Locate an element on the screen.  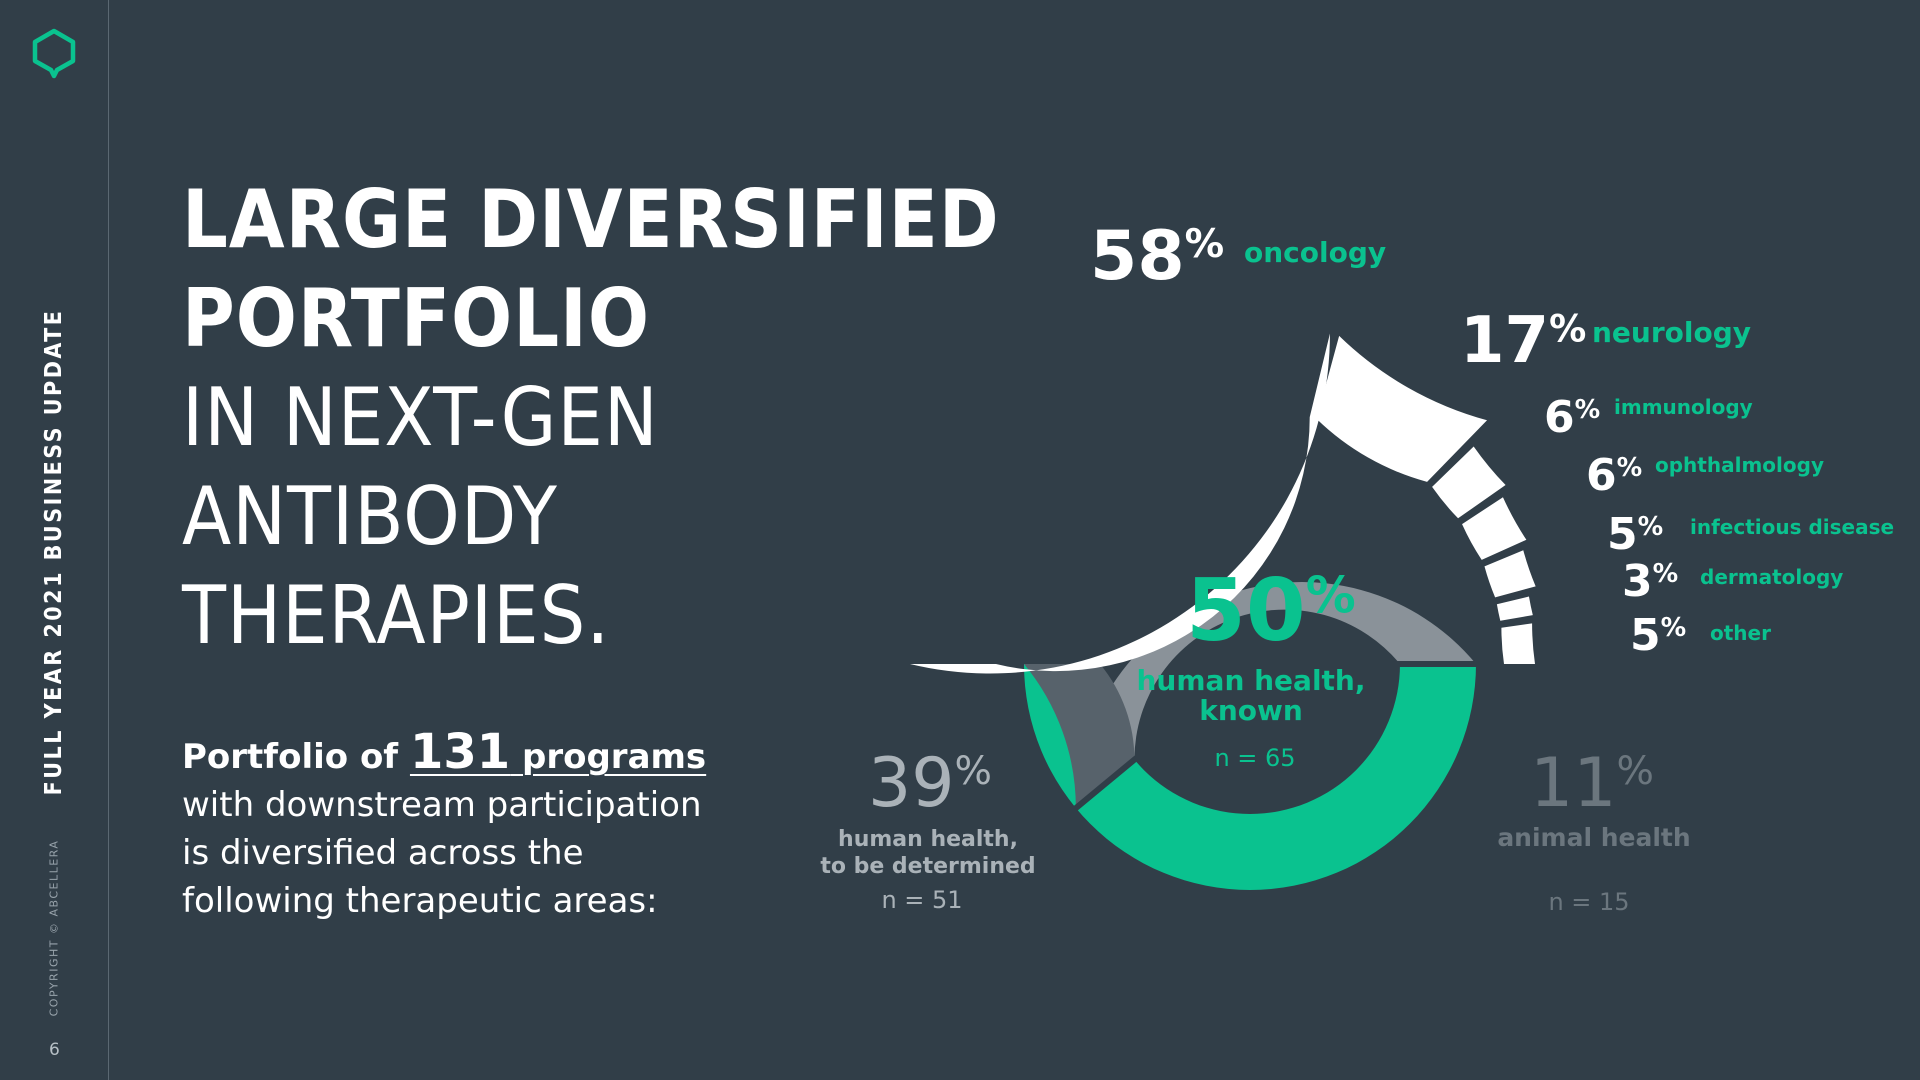
title-line: PORTFOLIO is located at coordinates (416, 318).